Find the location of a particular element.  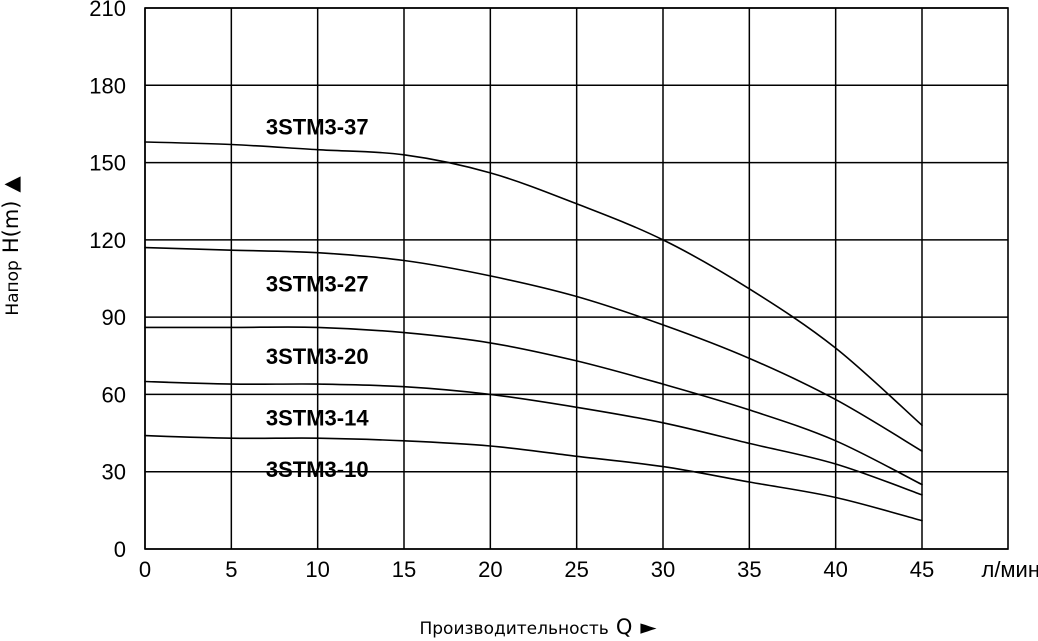

x-axis-label: Производительность Q ► is located at coordinates (538, 627).